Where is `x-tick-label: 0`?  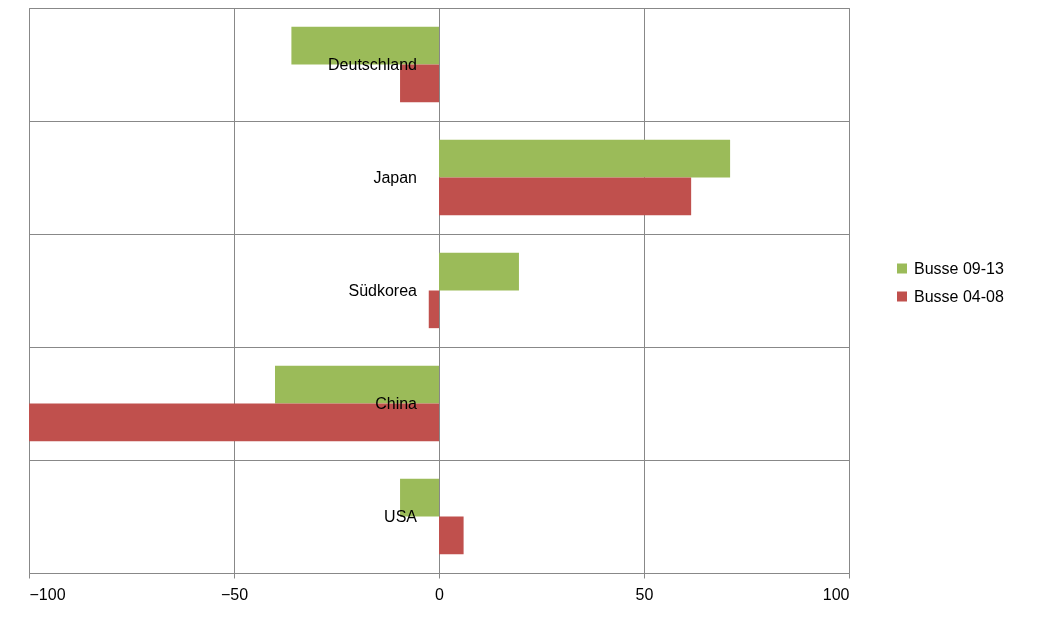 x-tick-label: 0 is located at coordinates (440, 594).